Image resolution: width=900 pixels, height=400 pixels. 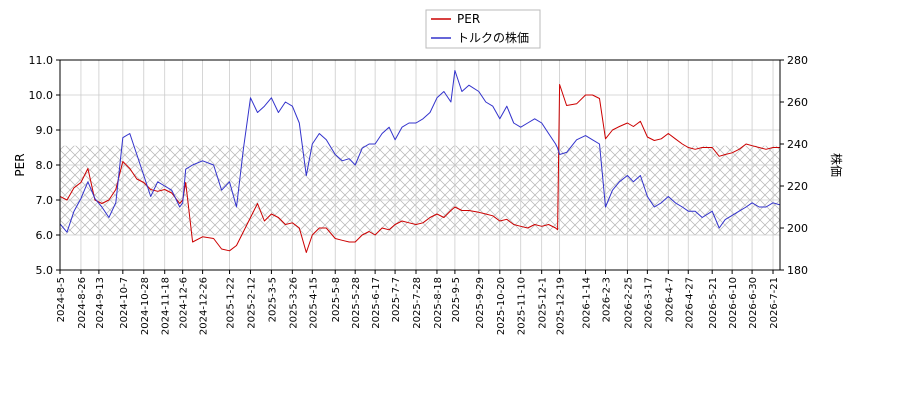 I want to click on x-tick-label: 2026-3-17, so click(x=648, y=303).